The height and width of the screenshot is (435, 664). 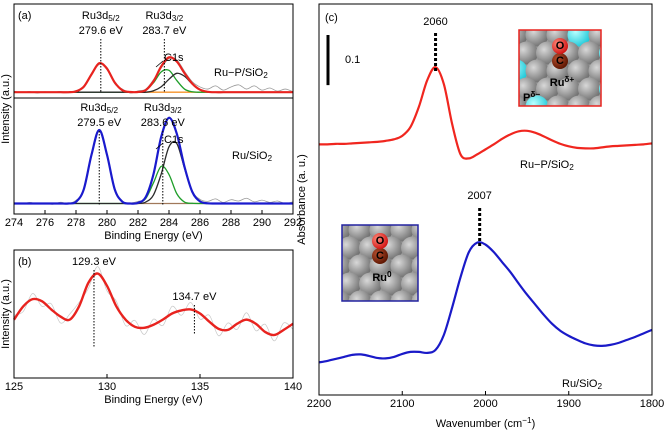 What do you see at coordinates (535, 94) in the screenshot?
I see `atom-label-part: δ−` at bounding box center [535, 94].